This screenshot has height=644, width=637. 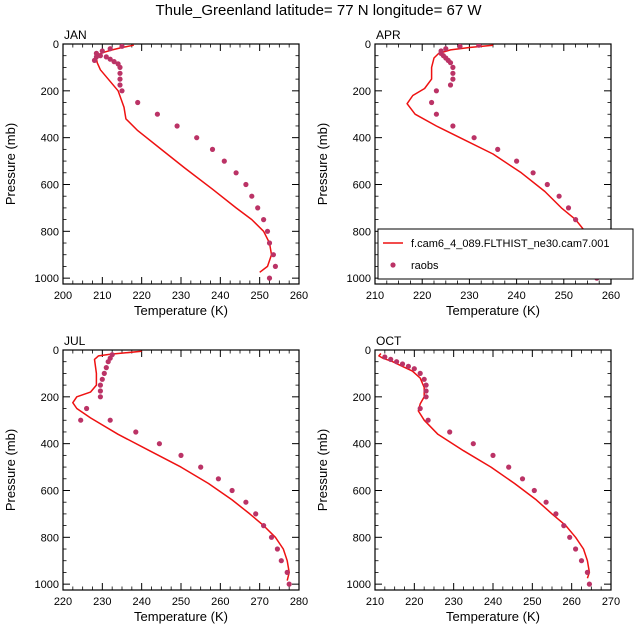 I want to click on legend-entry-label: f.cam6_4_089.FLTHIST_ne30.cam7.001, so click(x=510, y=244).